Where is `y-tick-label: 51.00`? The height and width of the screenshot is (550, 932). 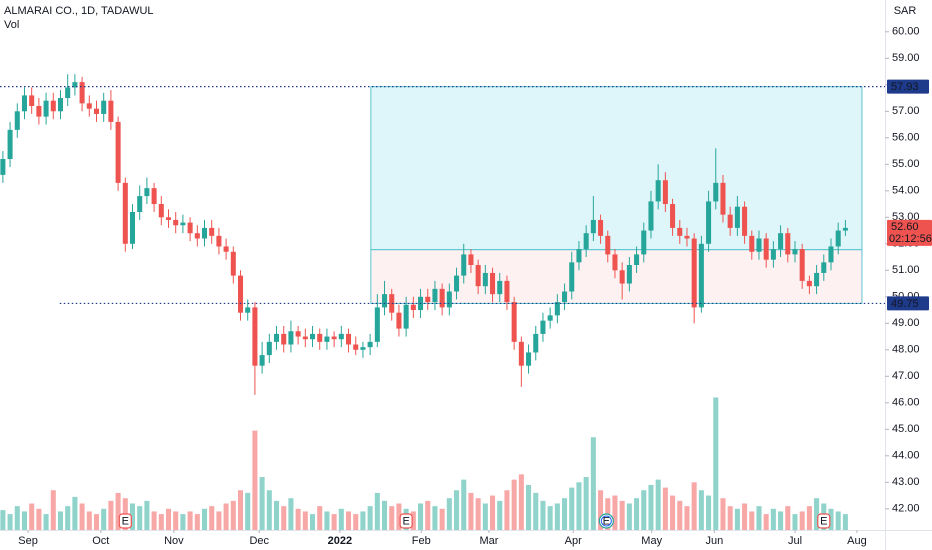 y-tick-label: 51.00 is located at coordinates (906, 270).